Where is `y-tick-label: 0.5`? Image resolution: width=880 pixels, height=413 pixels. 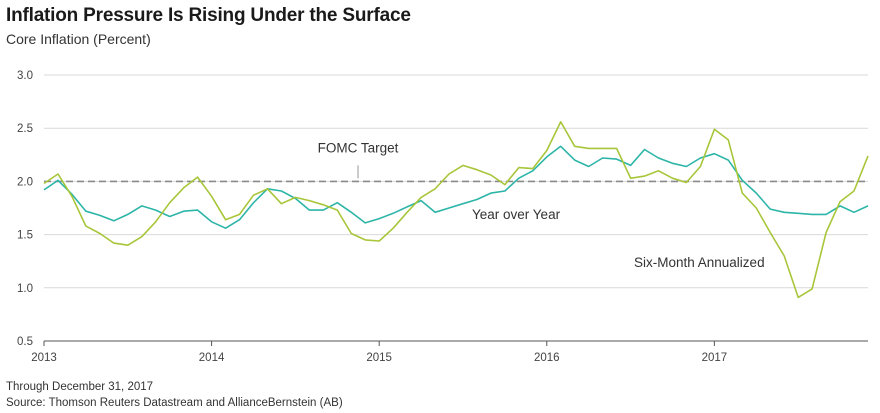 y-tick-label: 0.5 is located at coordinates (25, 342).